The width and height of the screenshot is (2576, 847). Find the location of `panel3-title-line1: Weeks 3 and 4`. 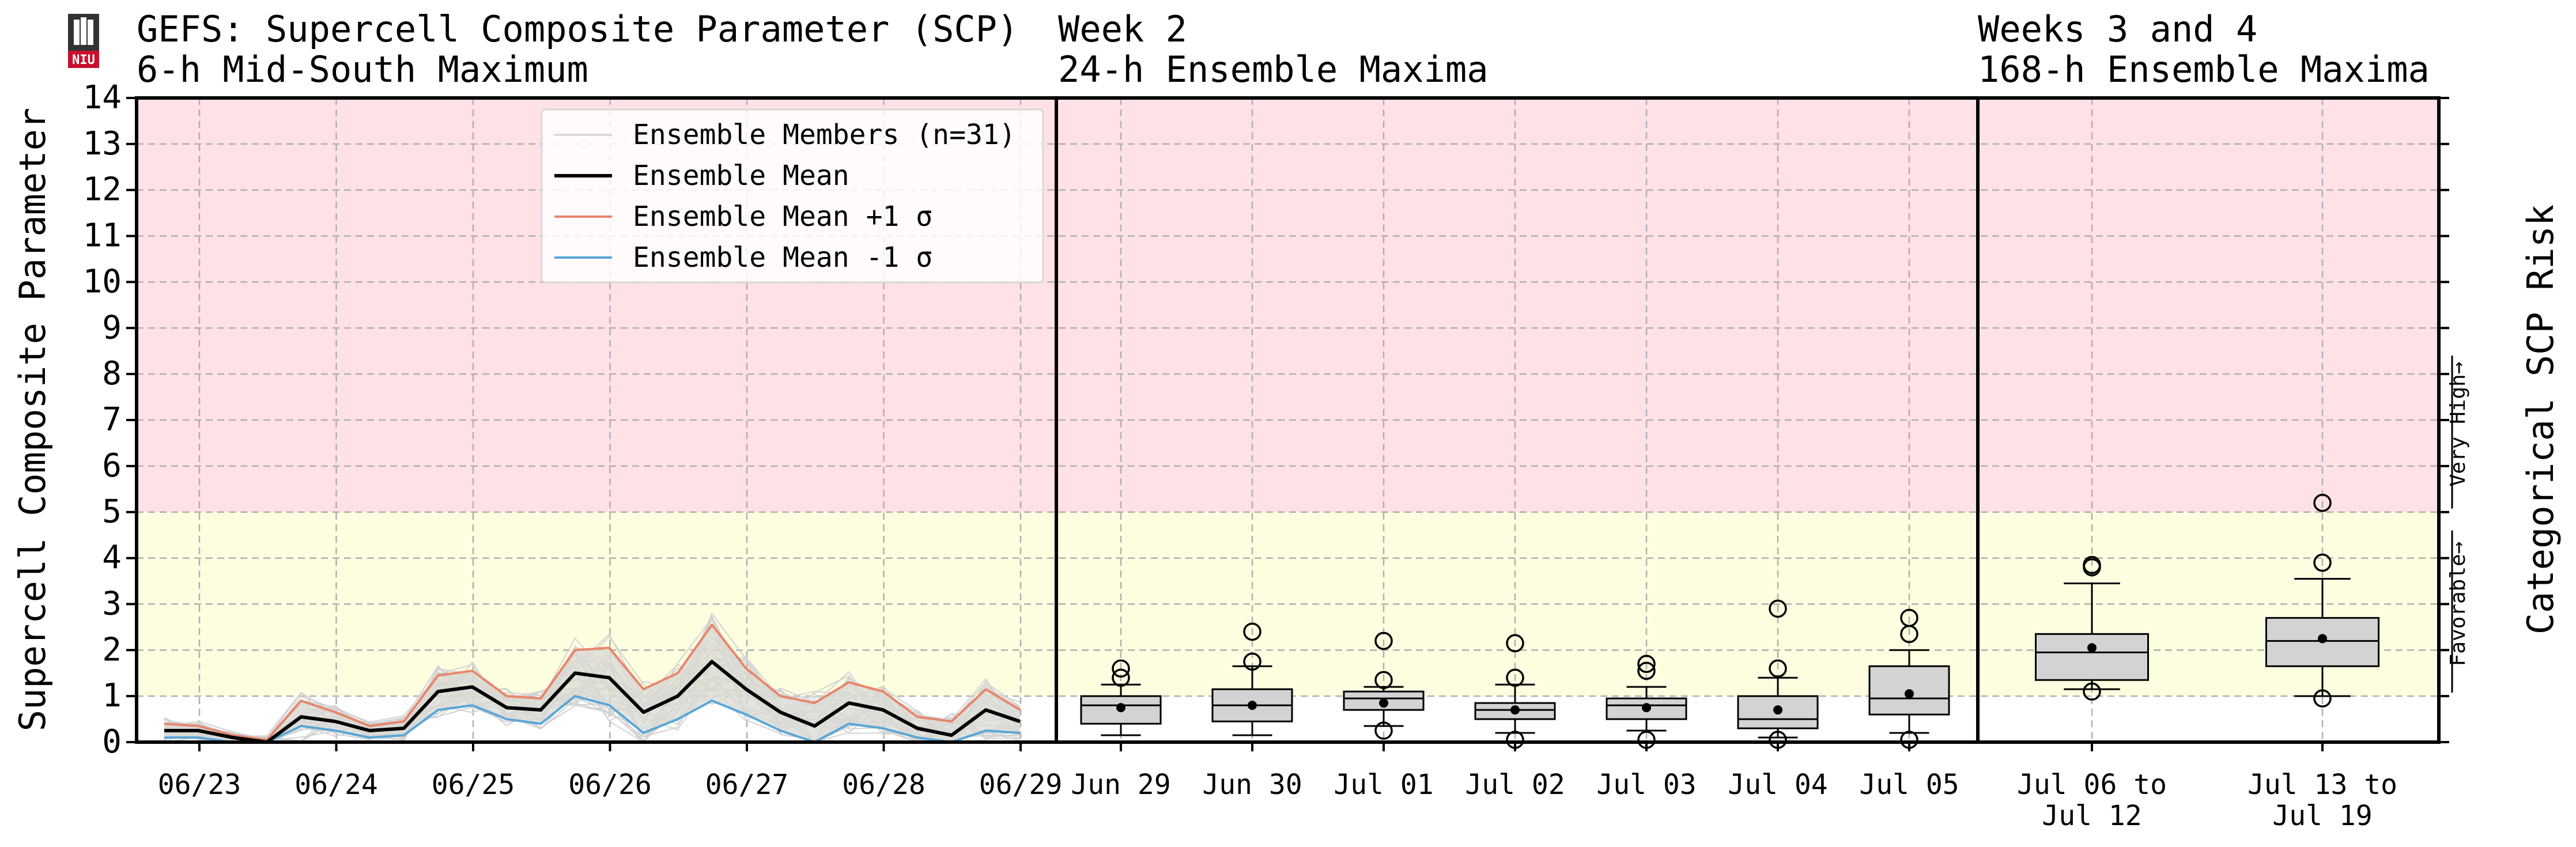

panel3-title-line1: Weeks 3 and 4 is located at coordinates (2117, 29).